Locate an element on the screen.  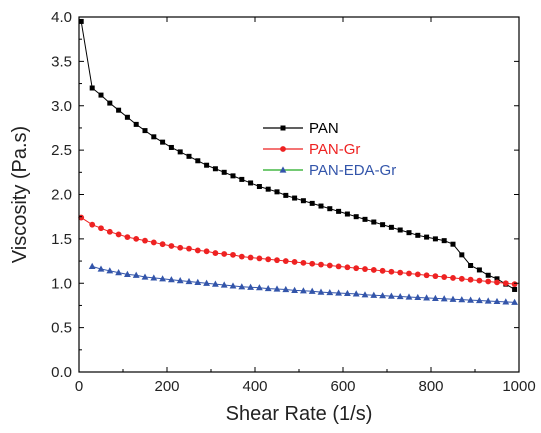
y-tick-label: 2.0 is located at coordinates (61, 195).